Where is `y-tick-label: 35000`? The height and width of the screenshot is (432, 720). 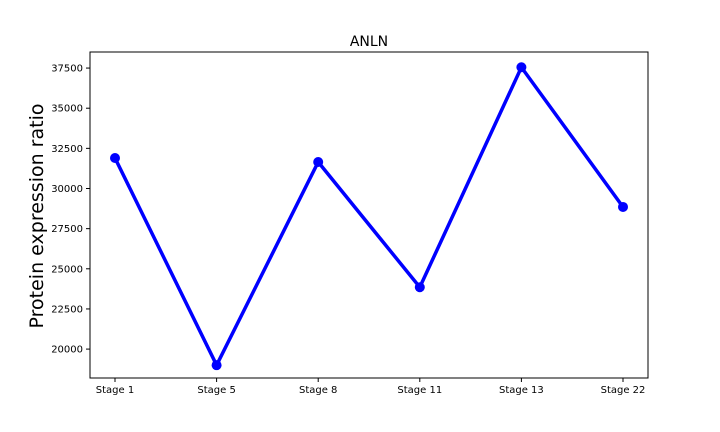
y-tick-label: 35000 is located at coordinates (67, 109).